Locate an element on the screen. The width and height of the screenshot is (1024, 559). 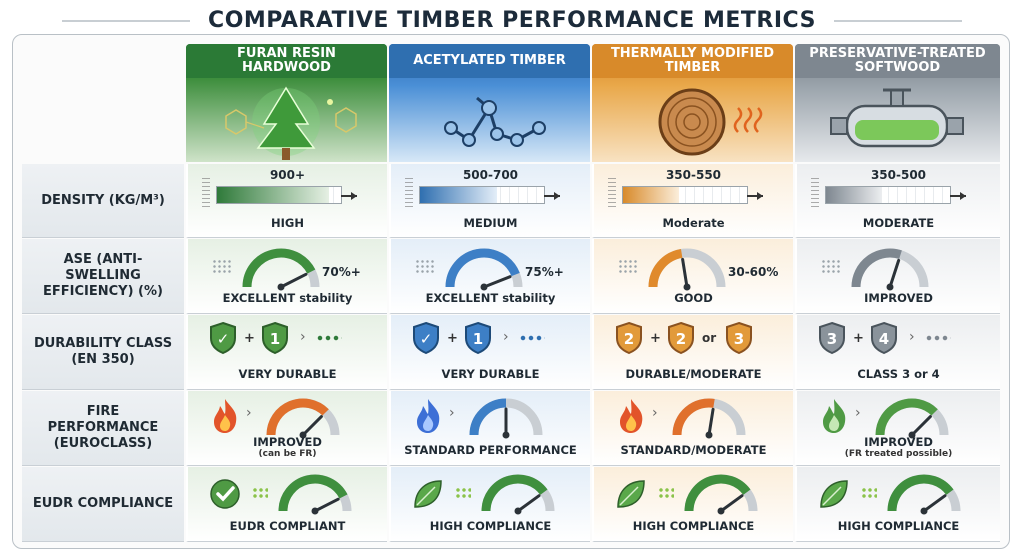
shield-label: ✓ is located at coordinates (223, 339).